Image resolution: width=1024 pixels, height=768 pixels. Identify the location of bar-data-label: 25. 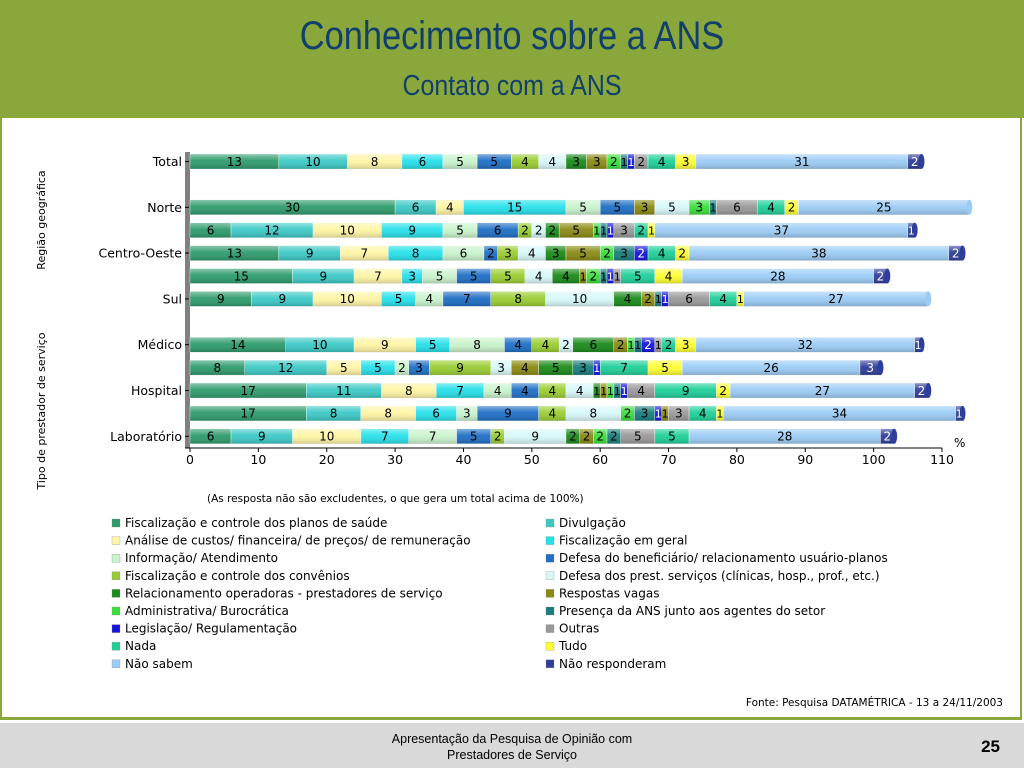
(883, 208).